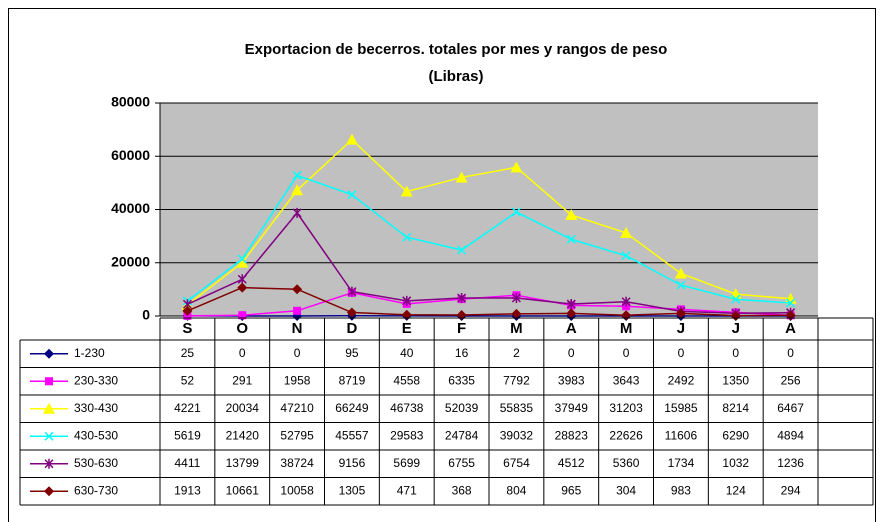  What do you see at coordinates (146, 315) in the screenshot?
I see `y-tick-label: 0` at bounding box center [146, 315].